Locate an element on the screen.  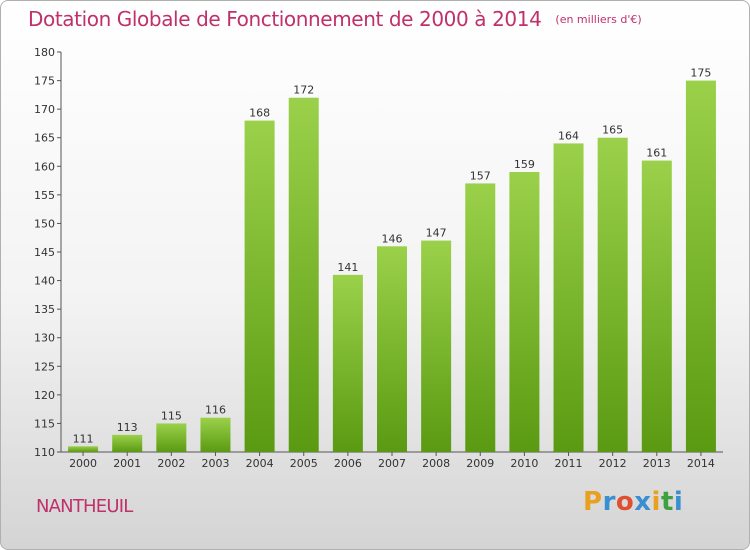
logo-letter: o is located at coordinates (625, 502).